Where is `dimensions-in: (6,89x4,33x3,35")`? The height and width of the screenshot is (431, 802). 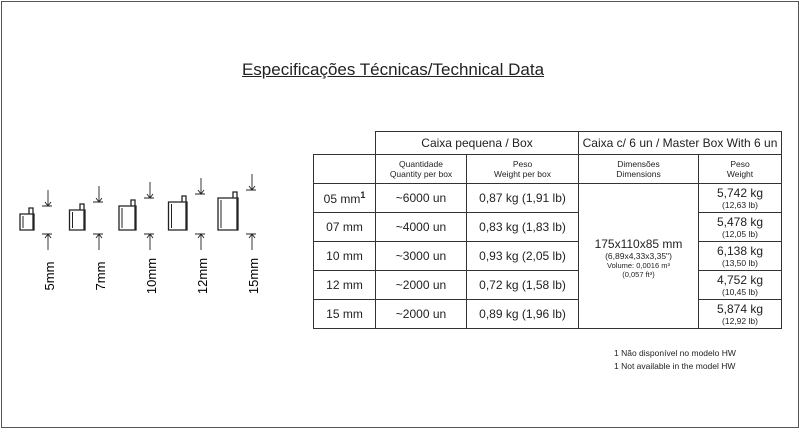 dimensions-in: (6,89x4,33x3,35") is located at coordinates (638, 255).